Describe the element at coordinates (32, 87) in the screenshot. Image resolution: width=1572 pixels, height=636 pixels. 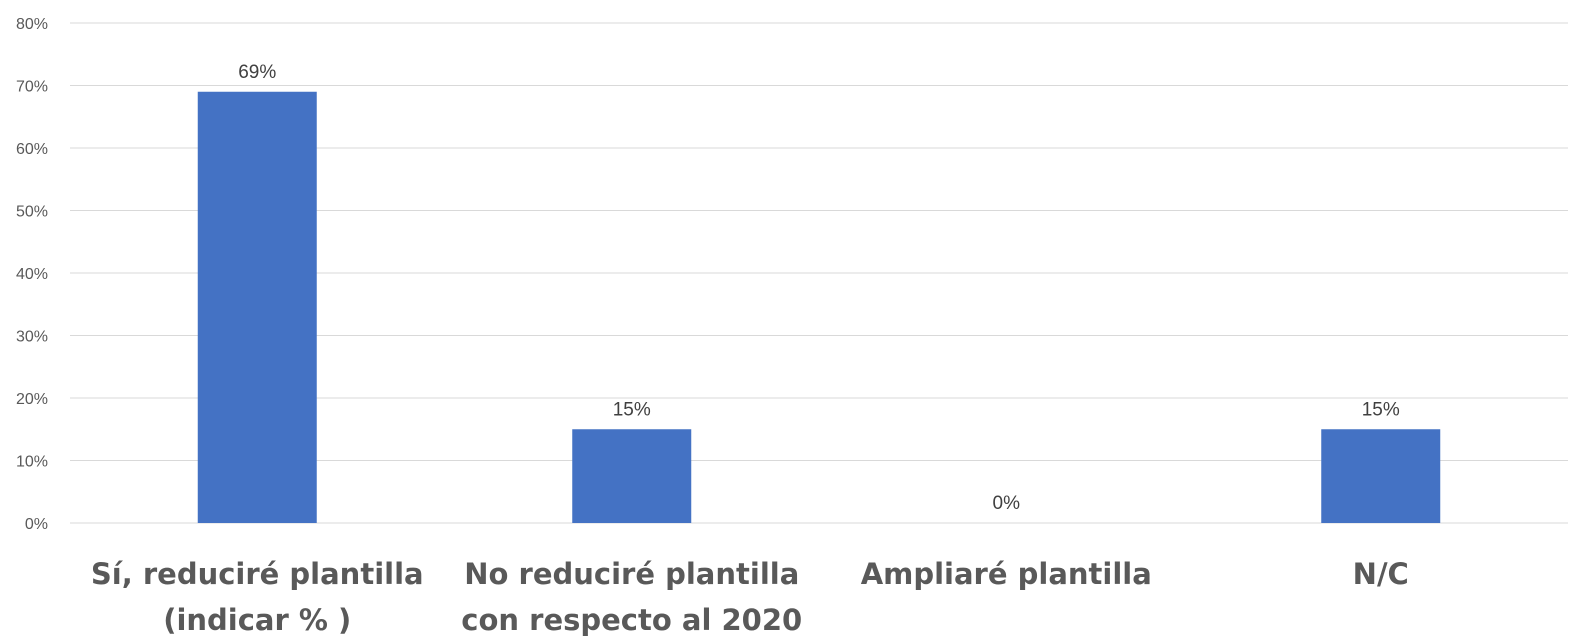
I see `y-tick-label: 70%` at that location.